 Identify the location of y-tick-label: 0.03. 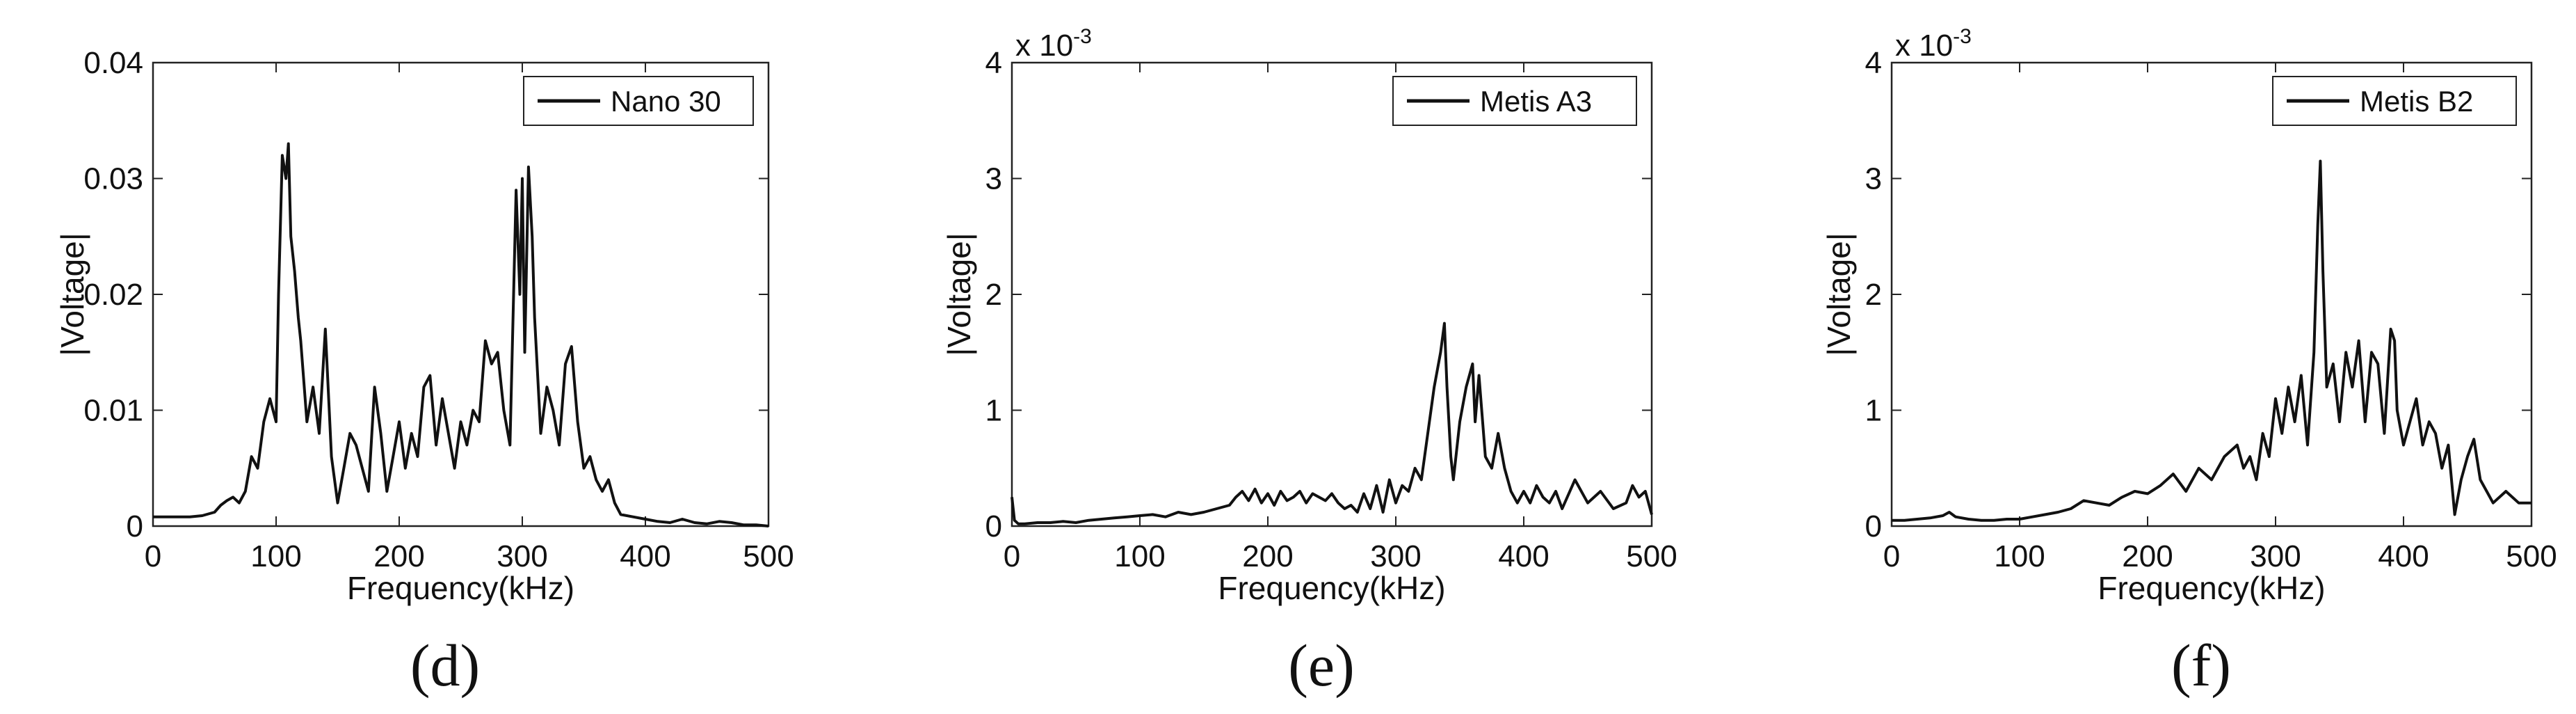
(113, 179).